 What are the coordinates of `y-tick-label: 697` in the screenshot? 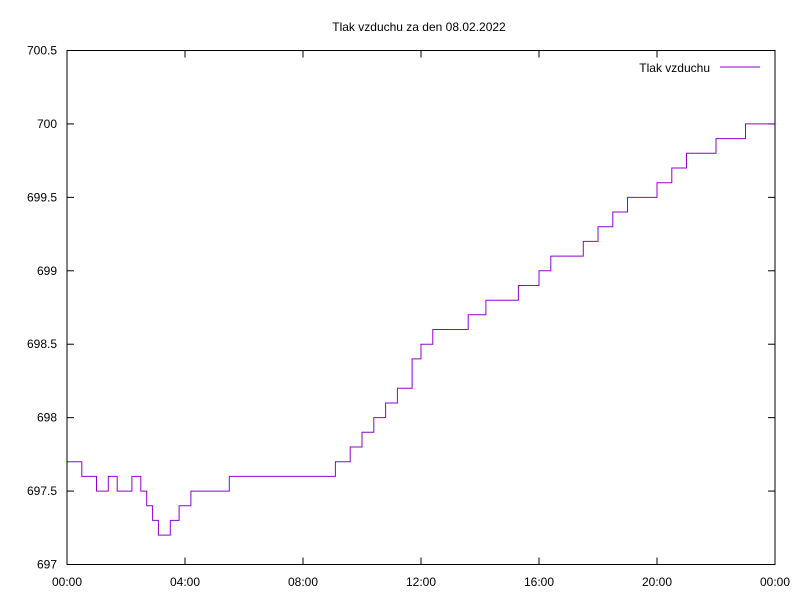 It's located at (47, 565).